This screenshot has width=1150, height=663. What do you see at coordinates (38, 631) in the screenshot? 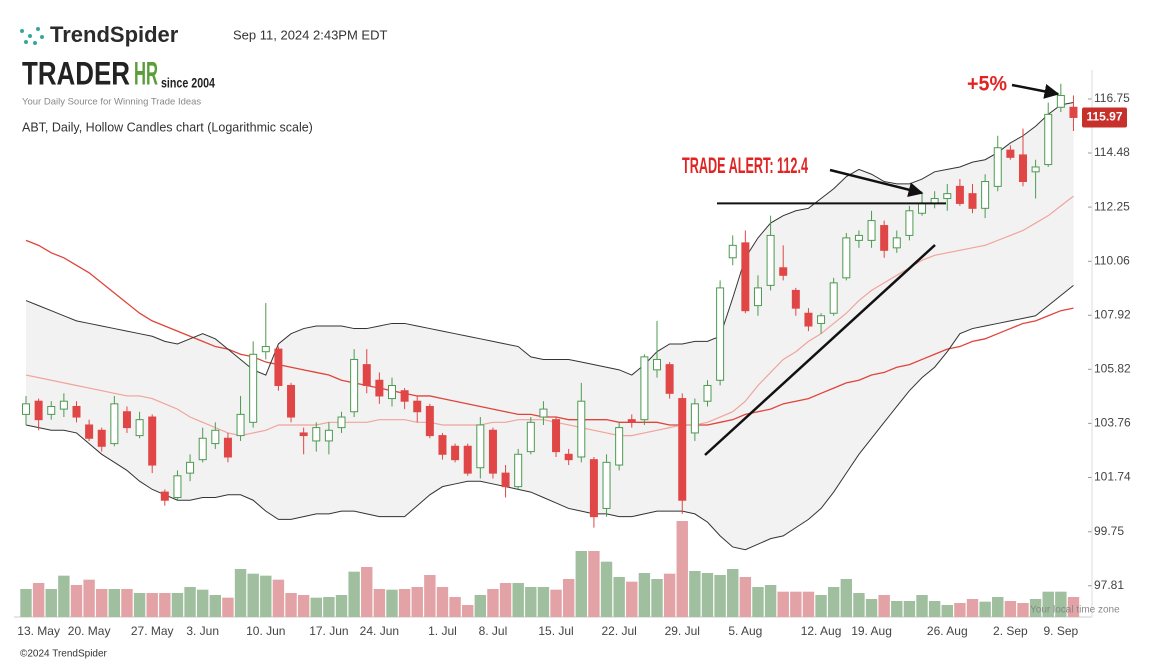
I see `x-tick-label: 13. May` at bounding box center [38, 631].